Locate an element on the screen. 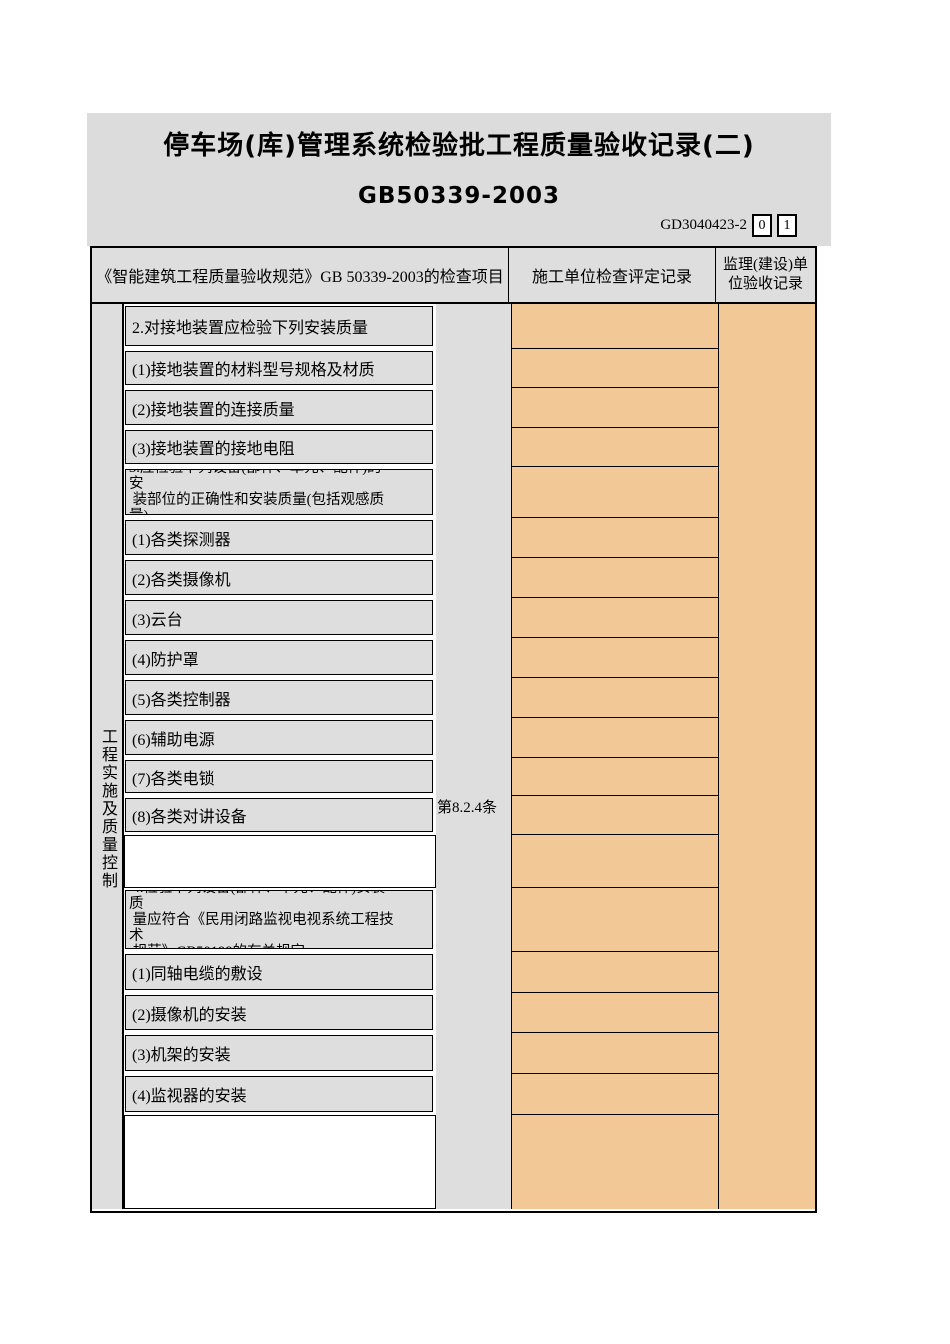 This screenshot has height=1344, width=950. item-cell: (4)监视器的安装 is located at coordinates (279, 1094).